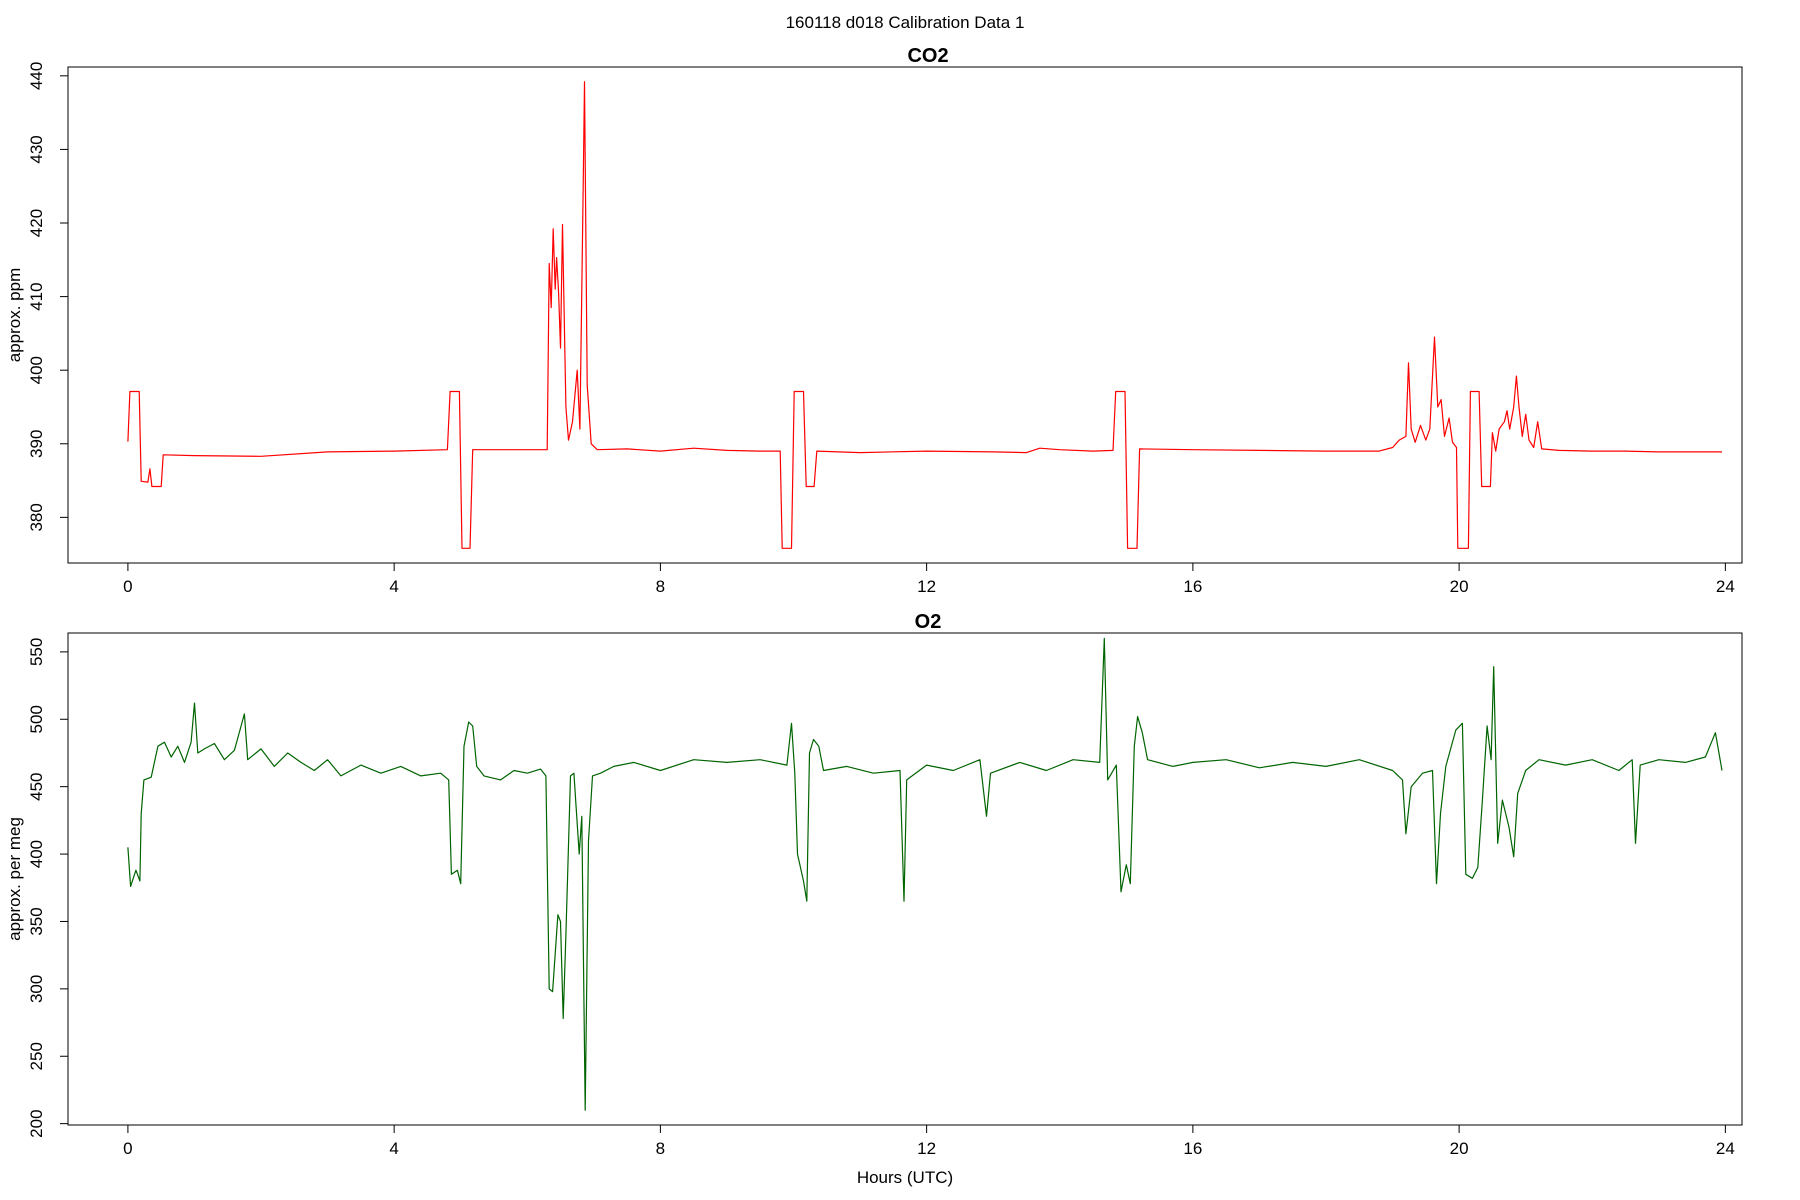  Describe the element at coordinates (47, 297) in the screenshot. I see `co2-y-axis: 380 390 400 410 420 430 440` at that location.